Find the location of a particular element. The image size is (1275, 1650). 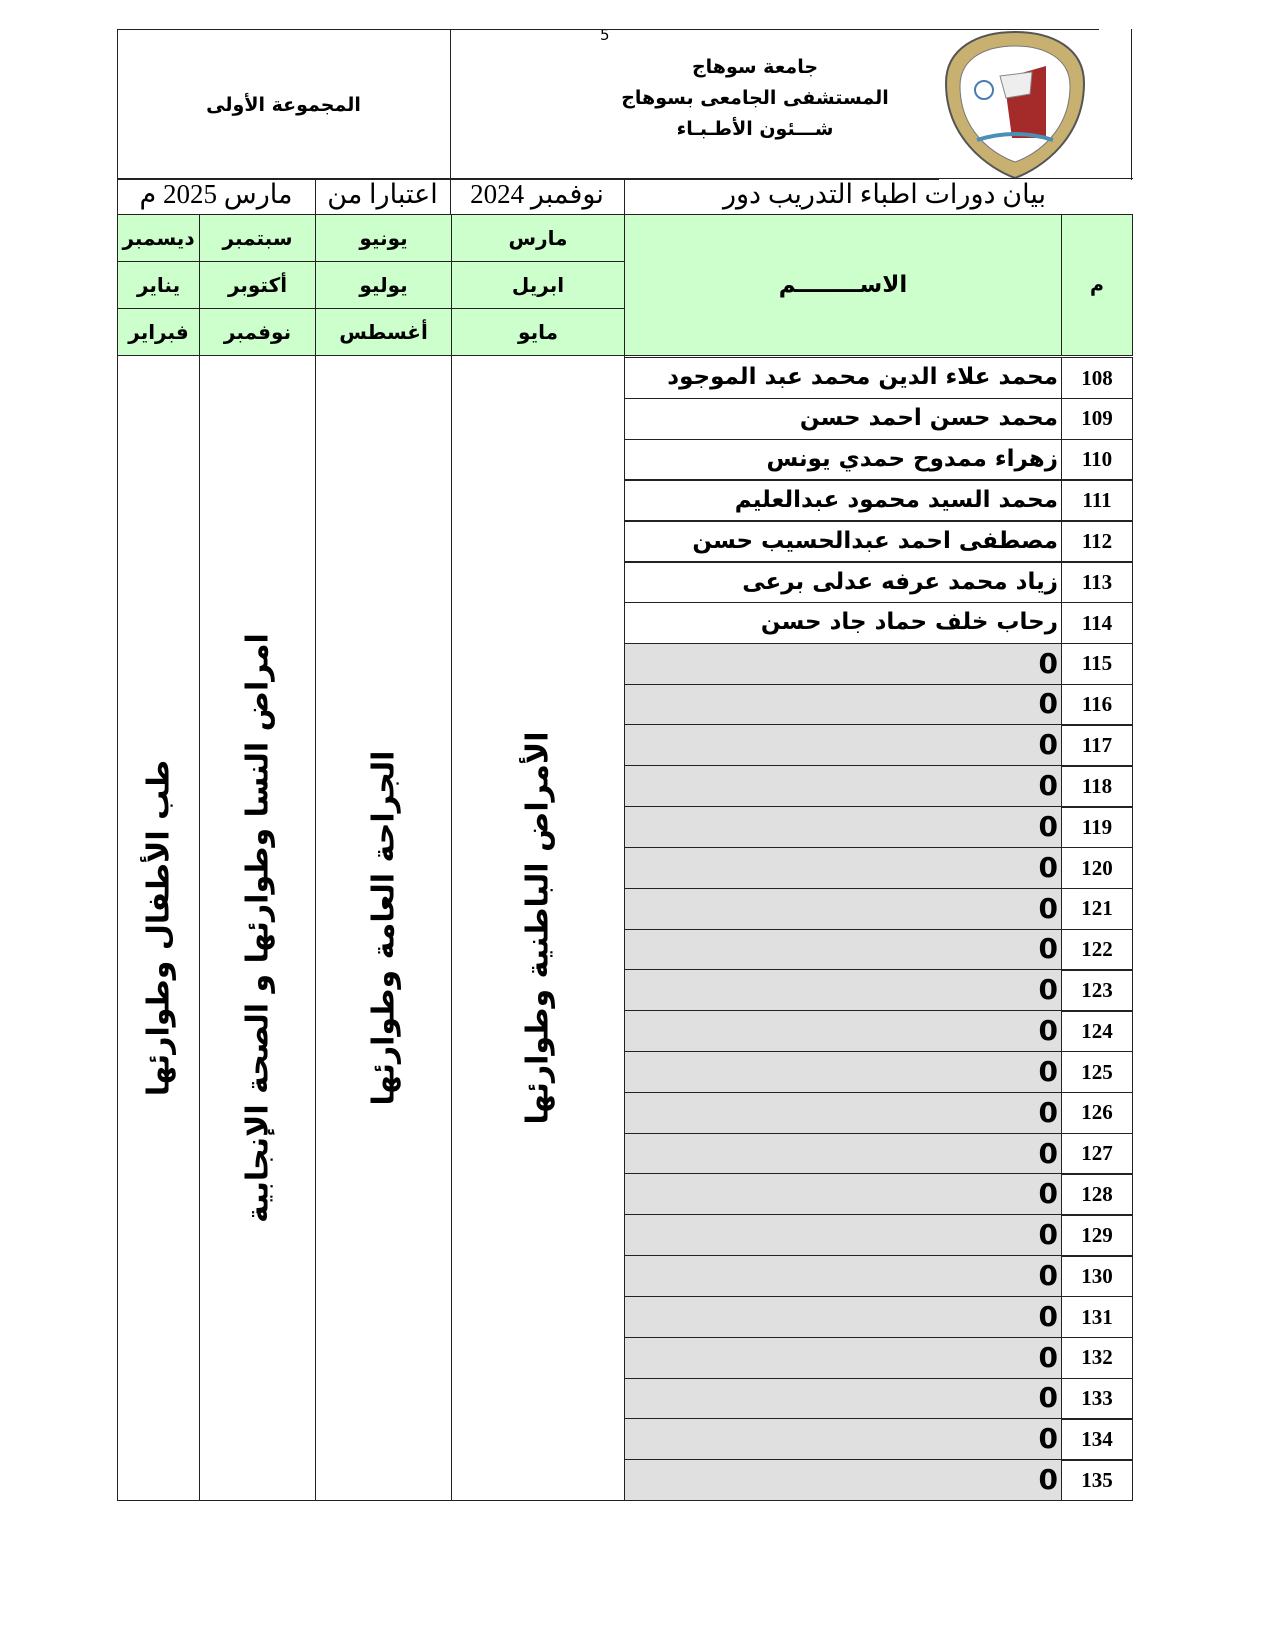

month-to: مارس 2025 م is located at coordinates (216, 194).